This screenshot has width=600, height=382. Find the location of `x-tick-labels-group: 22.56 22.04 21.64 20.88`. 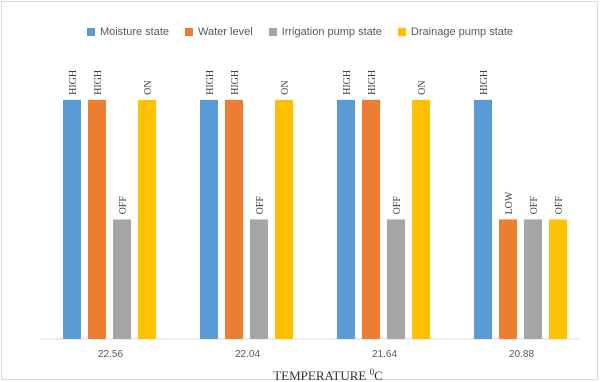

x-tick-labels-group: 22.56 22.04 21.64 20.88 is located at coordinates (316, 354).